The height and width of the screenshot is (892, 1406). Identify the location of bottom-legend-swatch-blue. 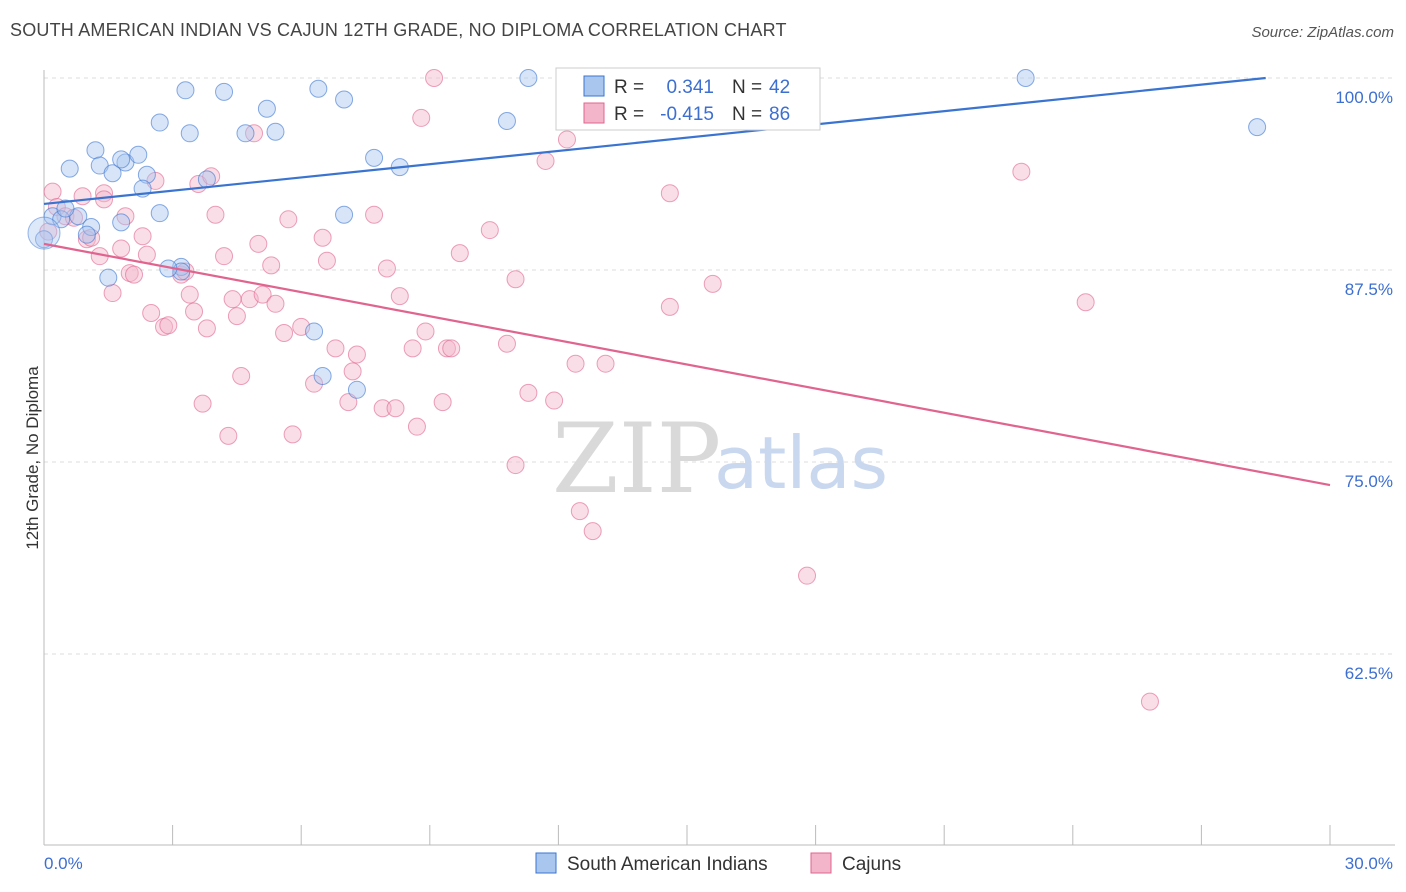
(546, 863).